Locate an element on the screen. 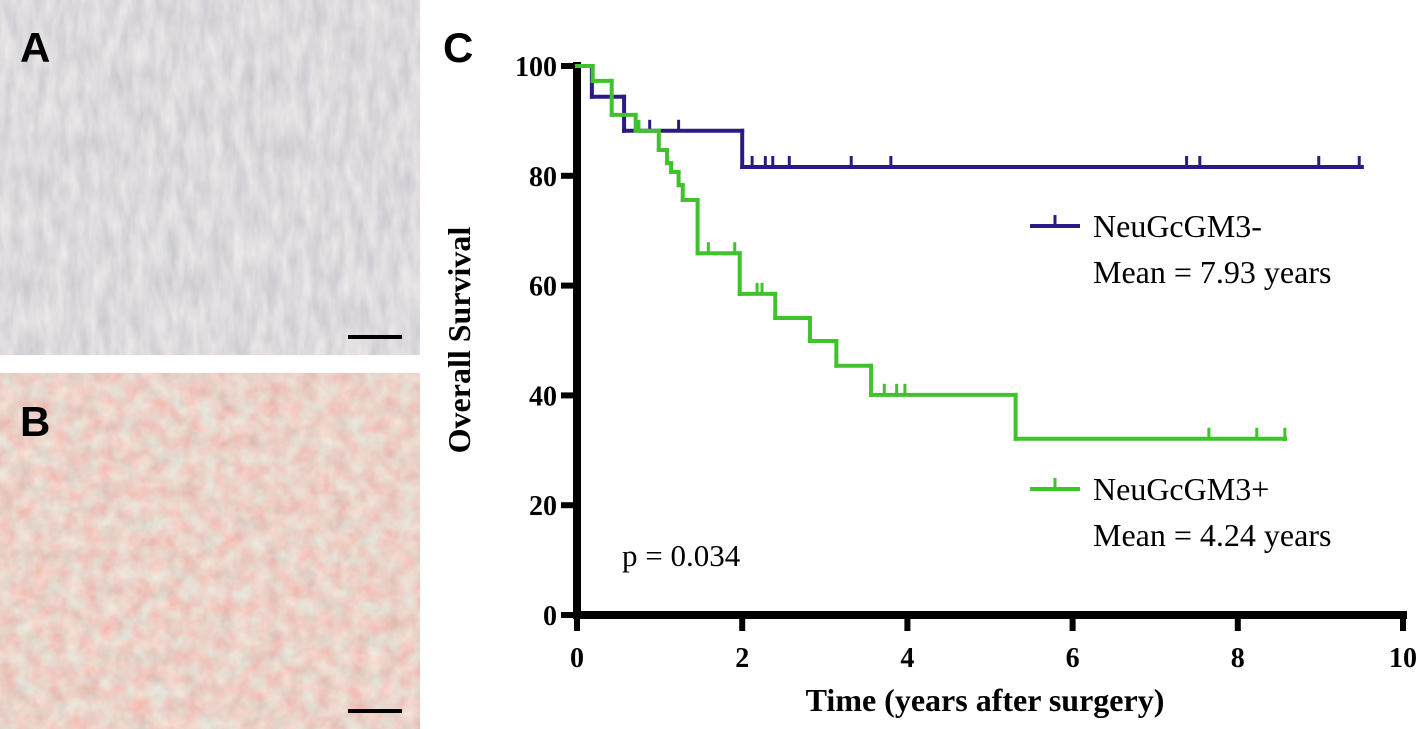 The width and height of the screenshot is (1418, 729). y-tick-label: 40 is located at coordinates (543, 396).